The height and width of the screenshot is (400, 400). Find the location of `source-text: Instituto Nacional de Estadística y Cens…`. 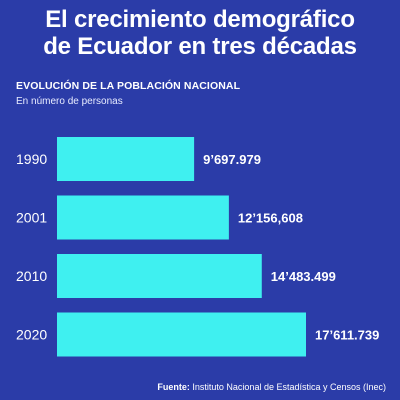

source-text: Instituto Nacional de Estadística y Cens… is located at coordinates (289, 387).